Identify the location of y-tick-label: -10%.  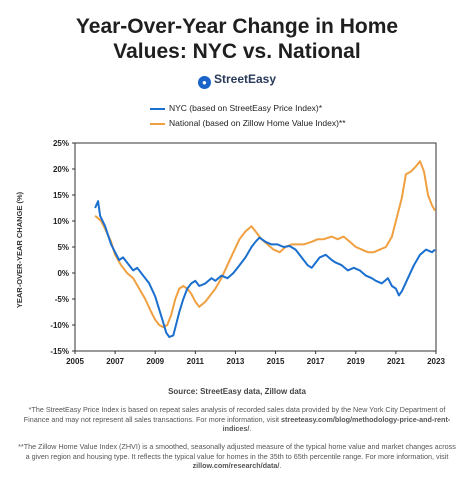
(59, 325).